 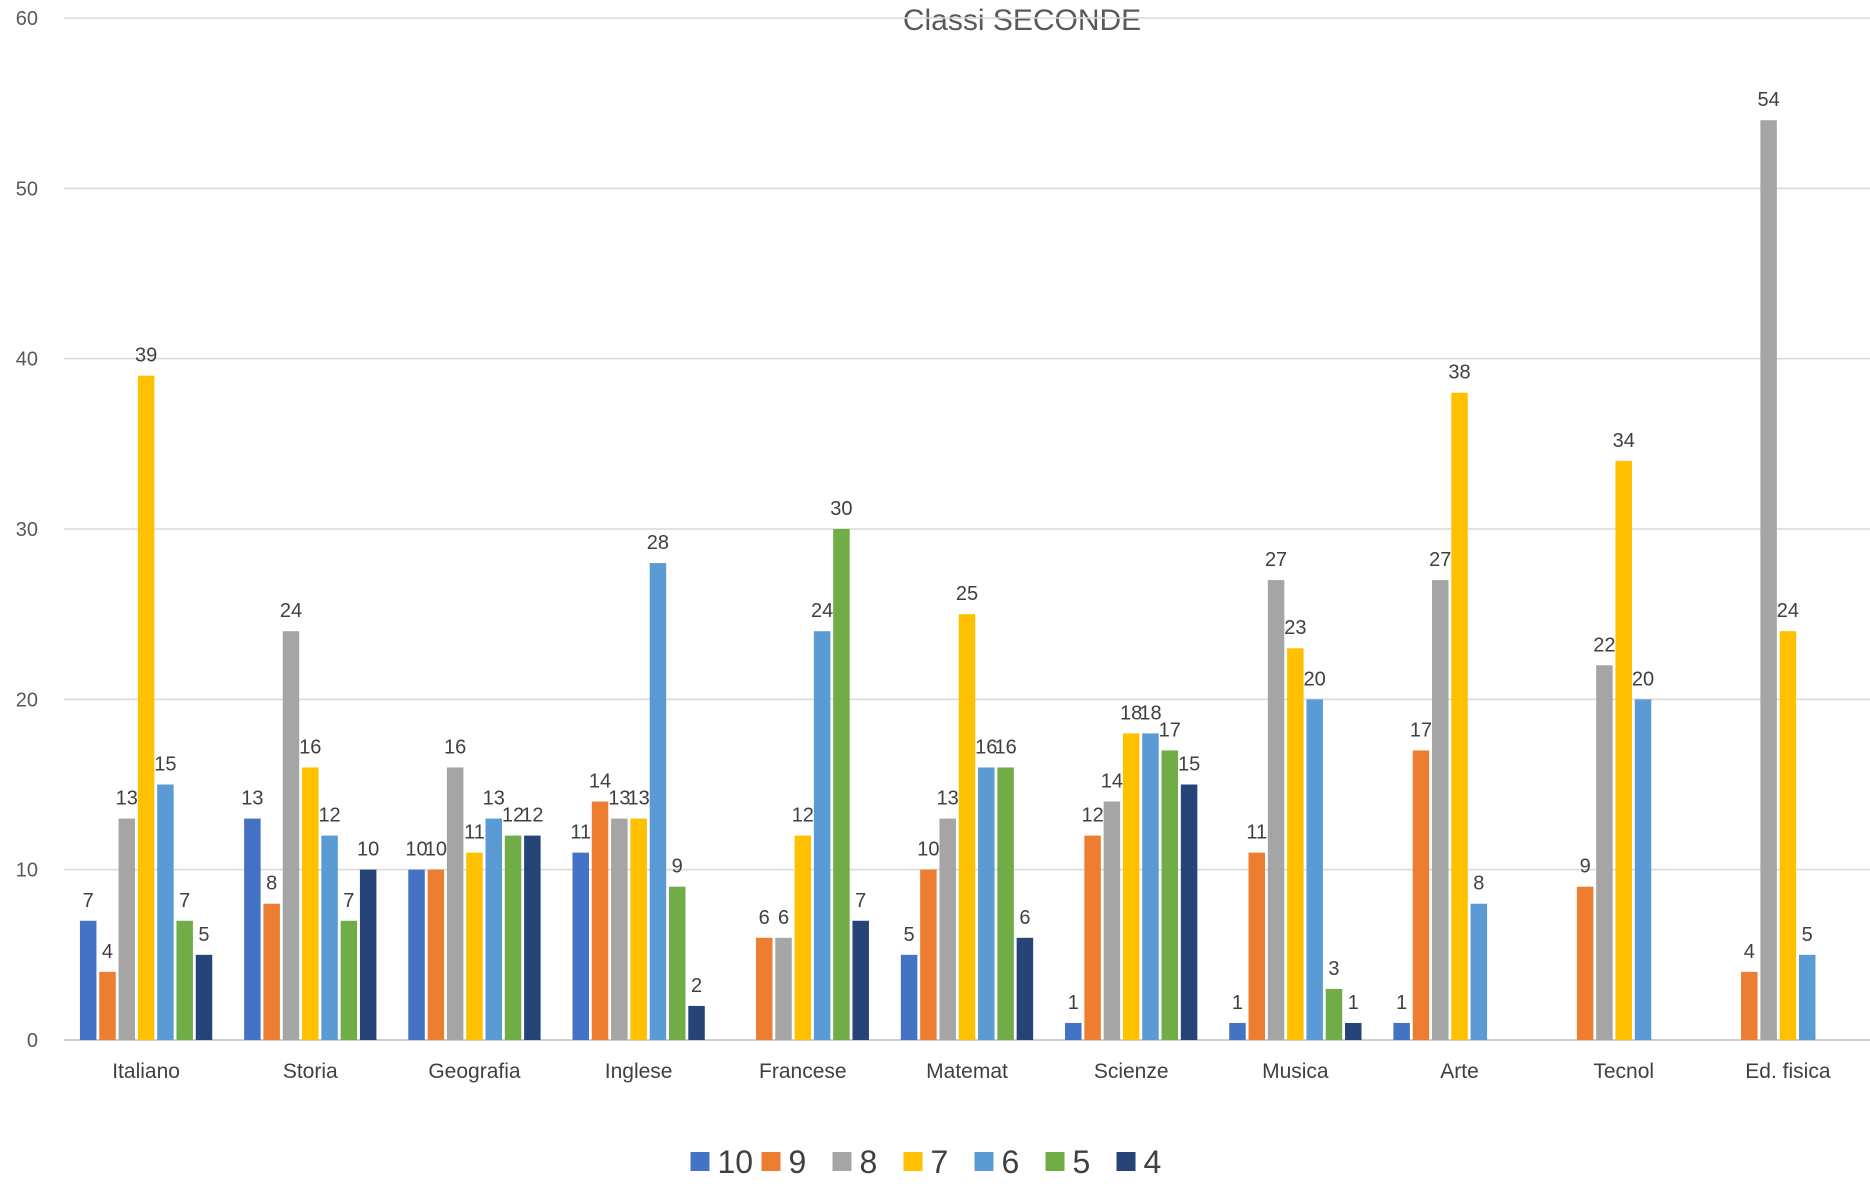 What do you see at coordinates (1022, 20) in the screenshot?
I see `chart-title: Classi SECONDE` at bounding box center [1022, 20].